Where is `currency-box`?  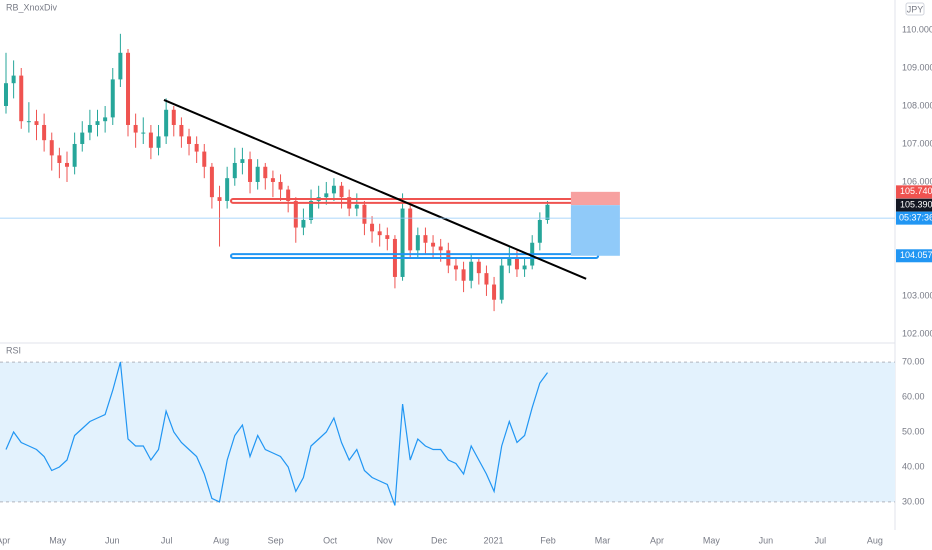 currency-box is located at coordinates (915, 9).